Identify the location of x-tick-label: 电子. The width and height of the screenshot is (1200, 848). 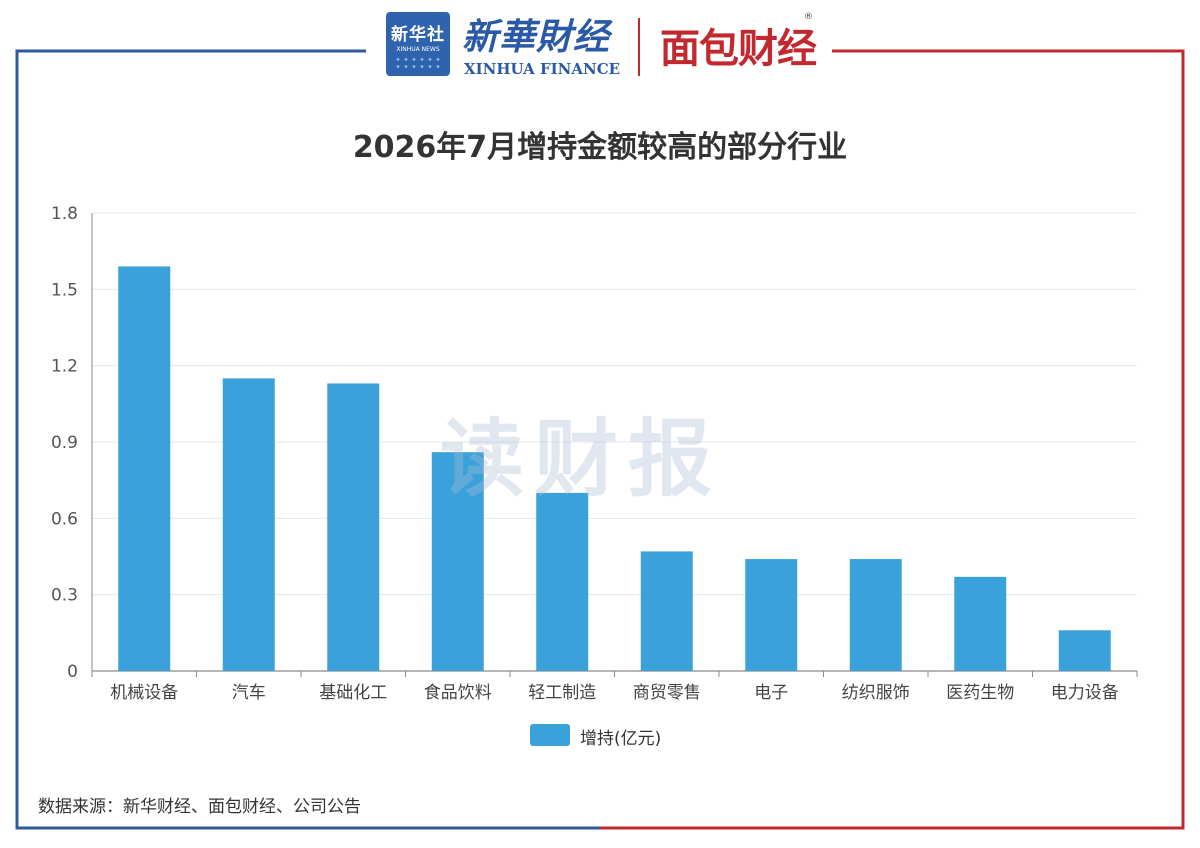
(771, 693).